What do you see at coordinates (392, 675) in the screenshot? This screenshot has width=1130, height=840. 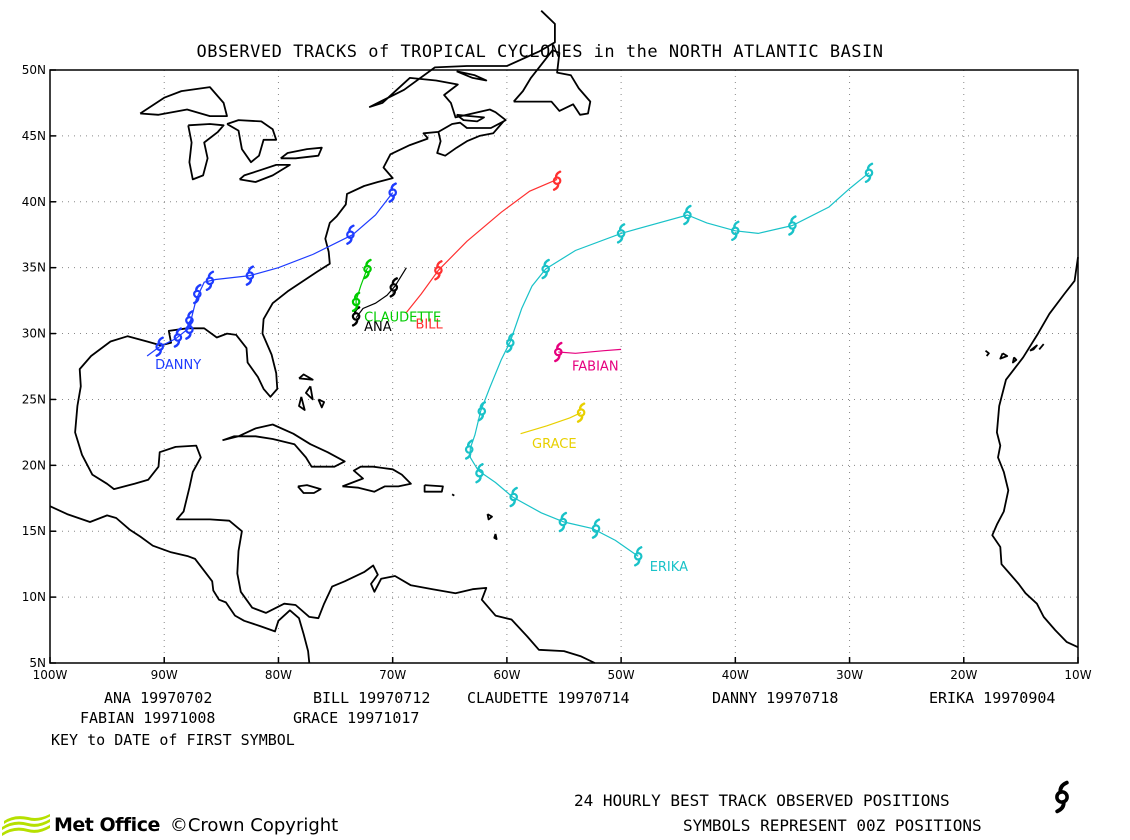 I see `lon-tick-label: 70W` at bounding box center [392, 675].